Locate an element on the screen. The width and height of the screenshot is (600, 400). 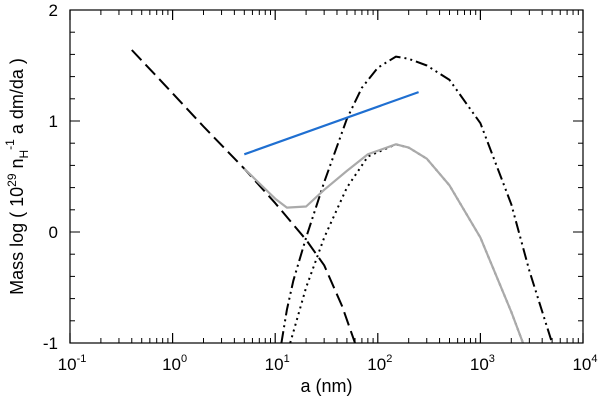
y-axis-title: Mass log ( 1029 nH-1 a dm/da ) is located at coordinates (17, 176).